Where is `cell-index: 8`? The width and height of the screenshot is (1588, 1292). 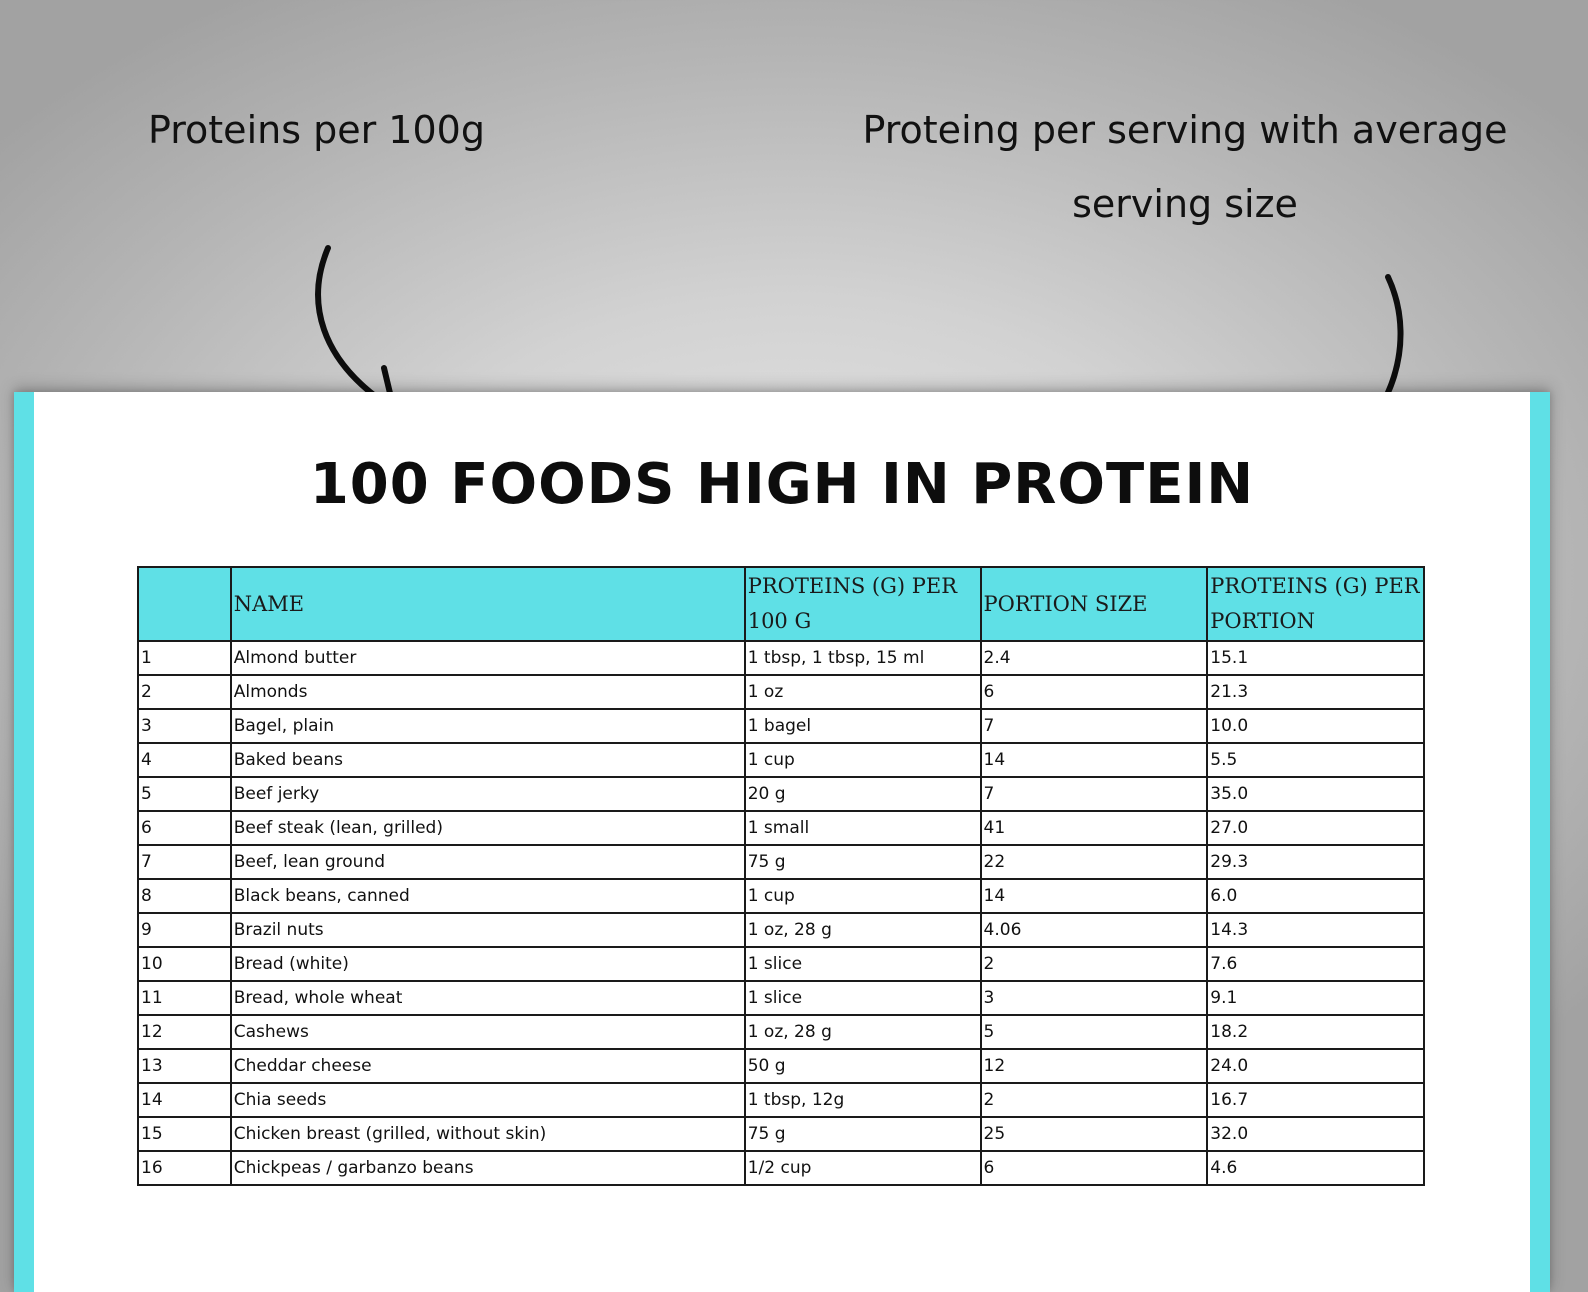
cell-index: 8 is located at coordinates (184, 896).